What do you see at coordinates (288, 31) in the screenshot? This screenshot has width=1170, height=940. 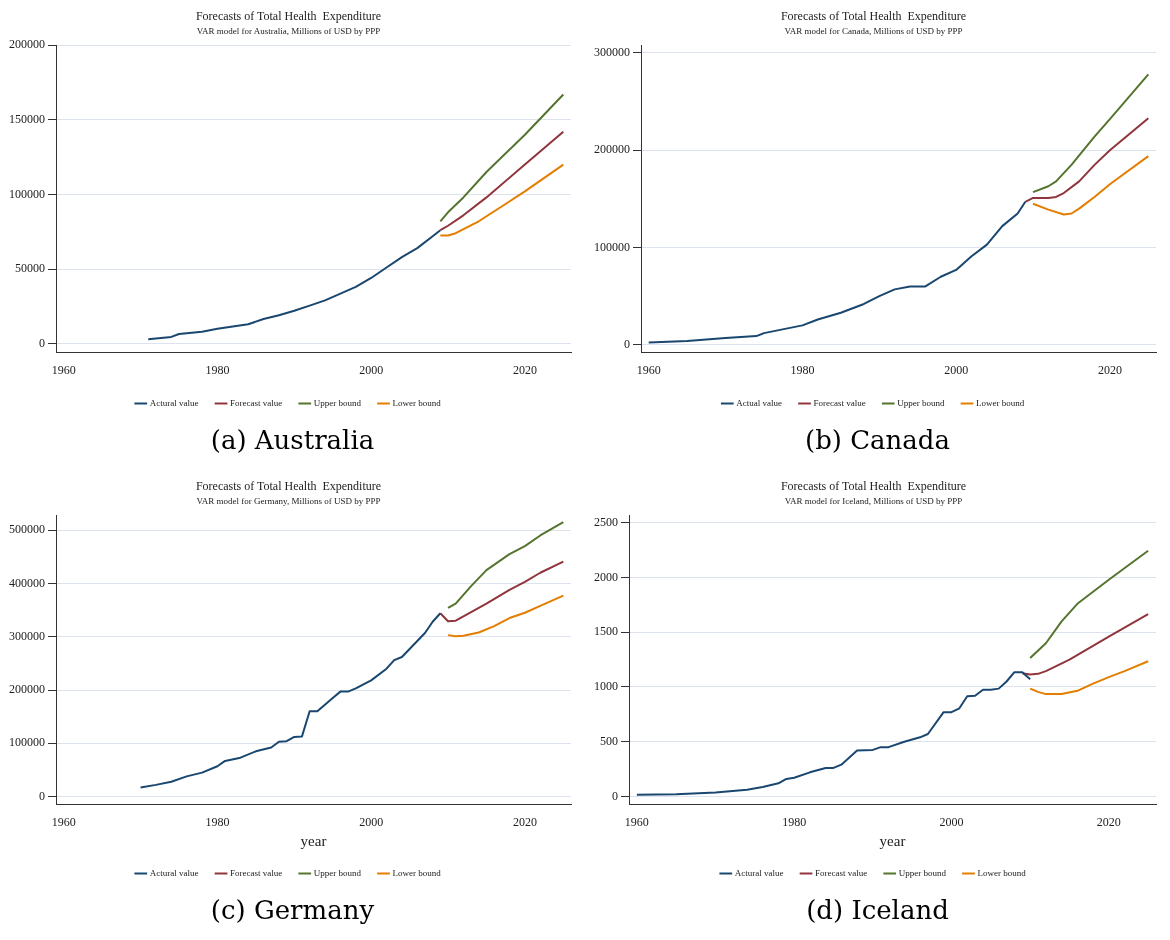 I see `chart-subtitle: VAR model for Australia, Millions of USD by PPP` at bounding box center [288, 31].